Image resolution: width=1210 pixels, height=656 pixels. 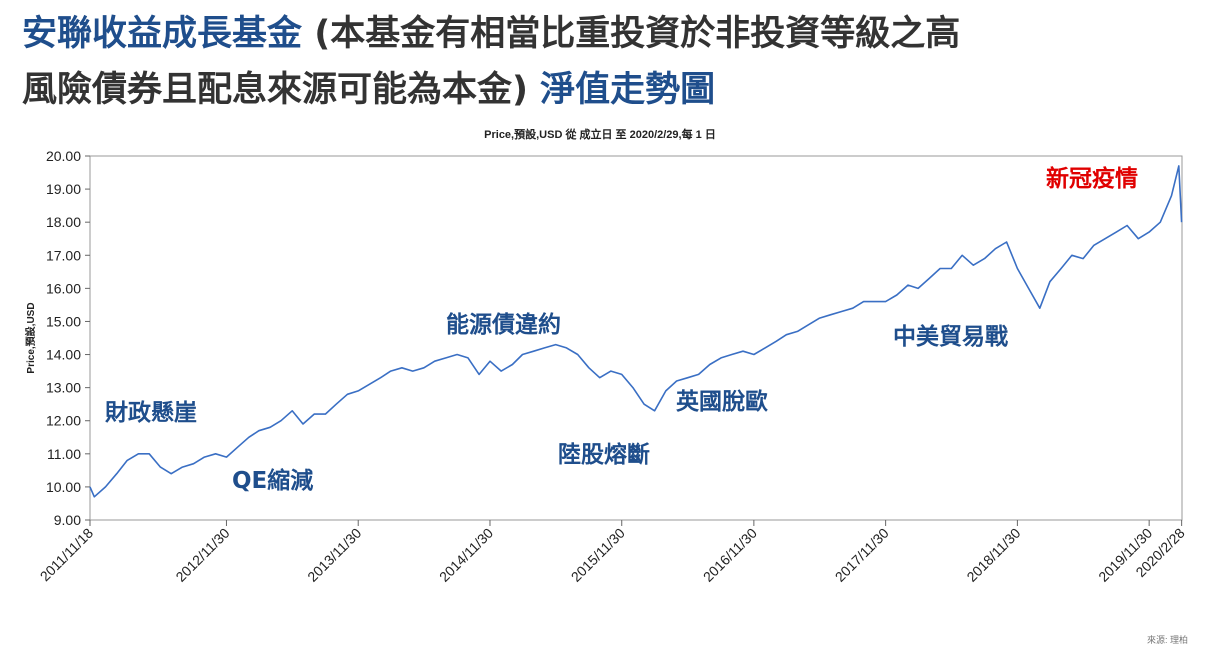 What do you see at coordinates (503, 324) in the screenshot?
I see `annotation: 能源債違約` at bounding box center [503, 324].